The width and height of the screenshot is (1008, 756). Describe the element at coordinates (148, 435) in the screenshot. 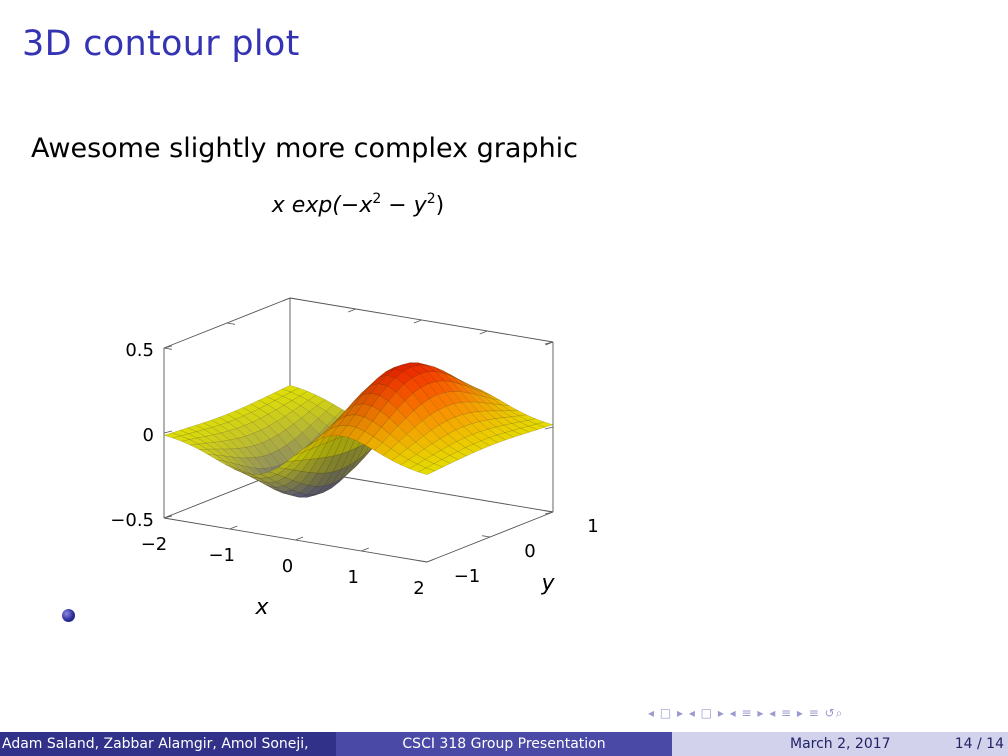

I see `z-tick-label: 0` at that location.